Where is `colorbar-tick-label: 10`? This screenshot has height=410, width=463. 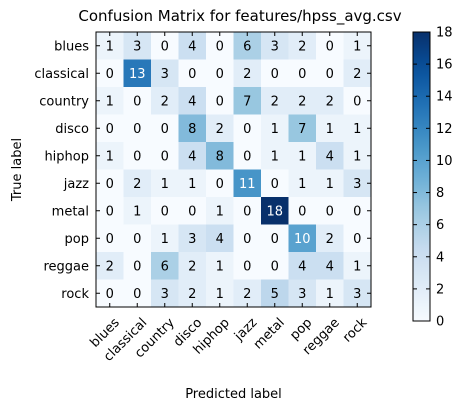 colorbar-tick-label: 10 is located at coordinates (444, 161).